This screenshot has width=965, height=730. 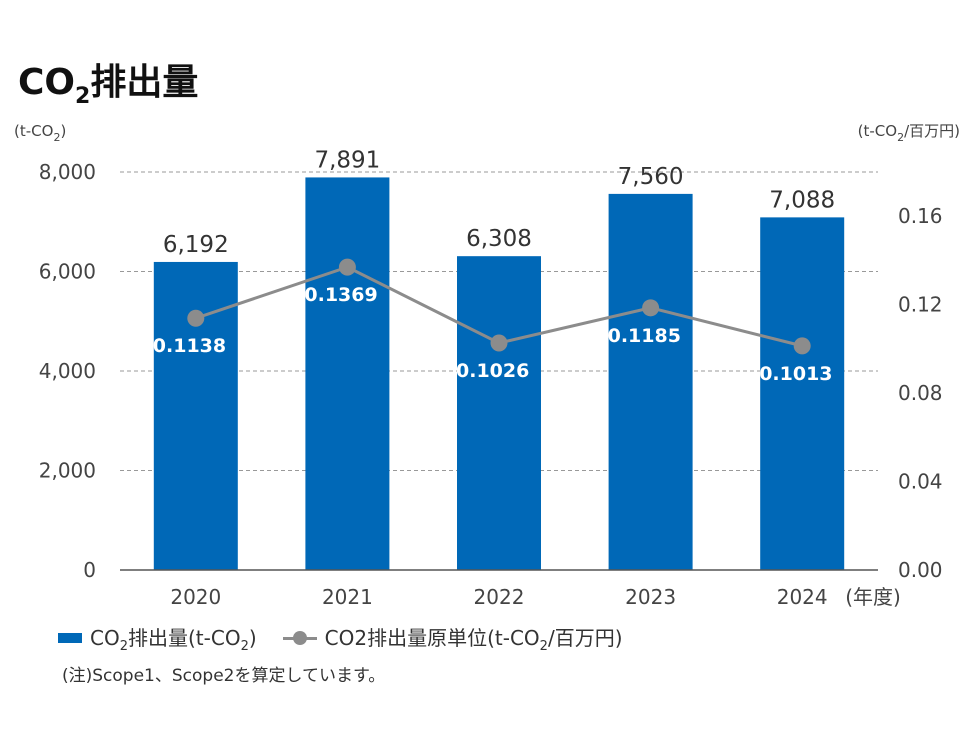 I want to click on left-y-tick-label: 8,000, so click(x=67, y=172).